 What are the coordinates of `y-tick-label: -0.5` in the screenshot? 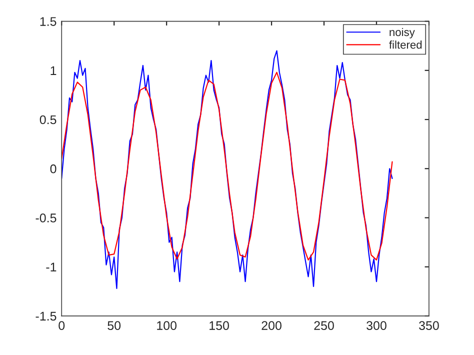 It's located at (46, 218).